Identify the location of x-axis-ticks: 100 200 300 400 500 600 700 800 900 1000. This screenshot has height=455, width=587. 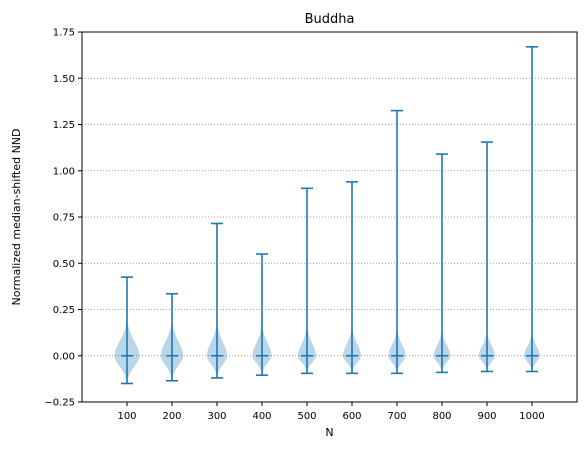
(331, 412).